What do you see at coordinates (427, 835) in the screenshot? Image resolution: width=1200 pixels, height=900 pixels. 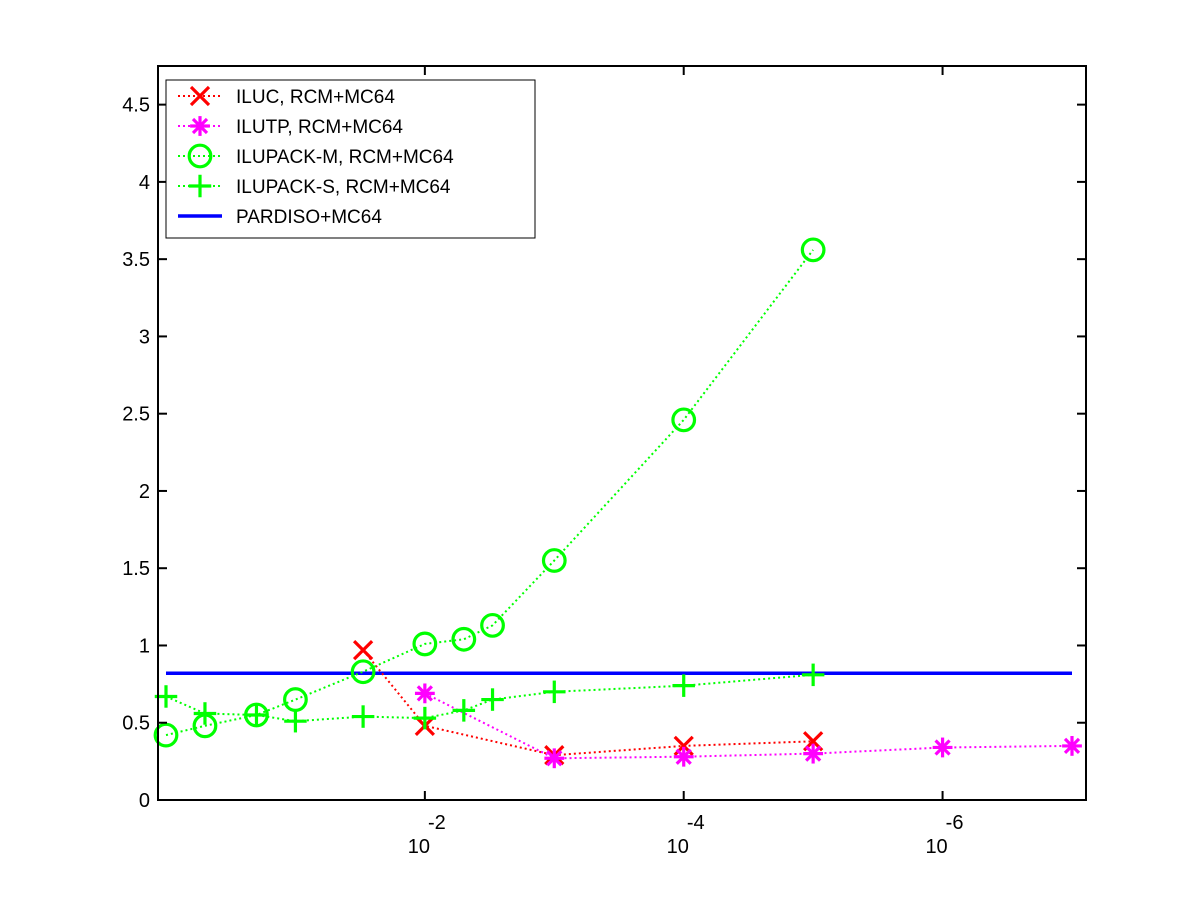 I see `x-tick-label: 10-2` at bounding box center [427, 835].